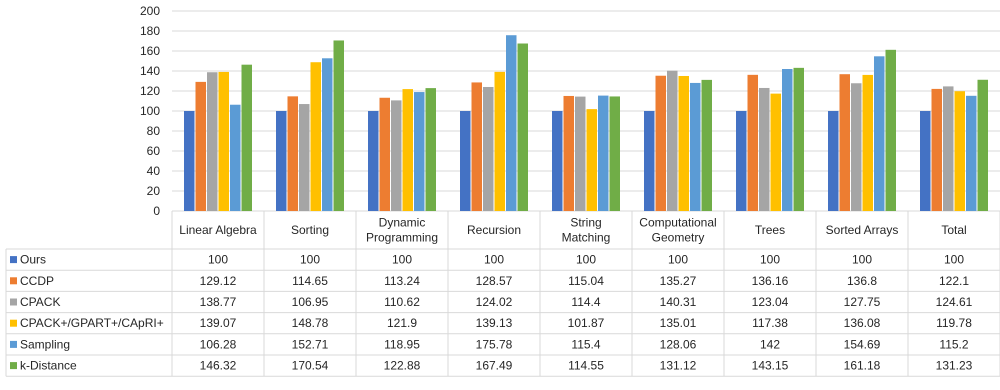 The height and width of the screenshot is (390, 1000). What do you see at coordinates (402, 281) in the screenshot?
I see `data-cell: 113.24` at bounding box center [402, 281].